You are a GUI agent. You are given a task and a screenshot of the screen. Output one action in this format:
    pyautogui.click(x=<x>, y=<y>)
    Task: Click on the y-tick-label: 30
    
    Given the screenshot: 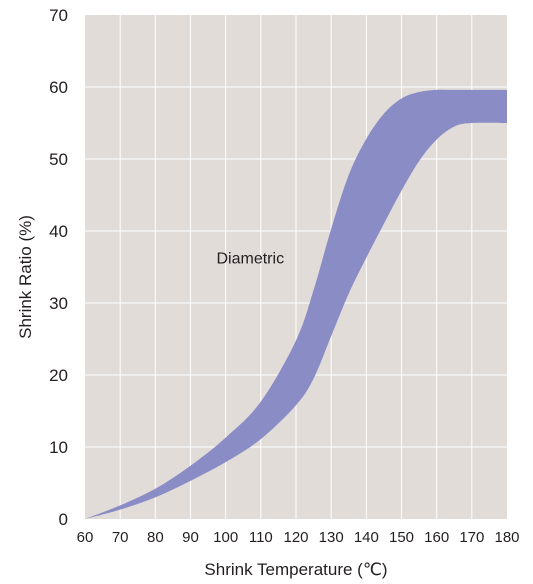 What is the action you would take?
    pyautogui.click(x=58, y=303)
    